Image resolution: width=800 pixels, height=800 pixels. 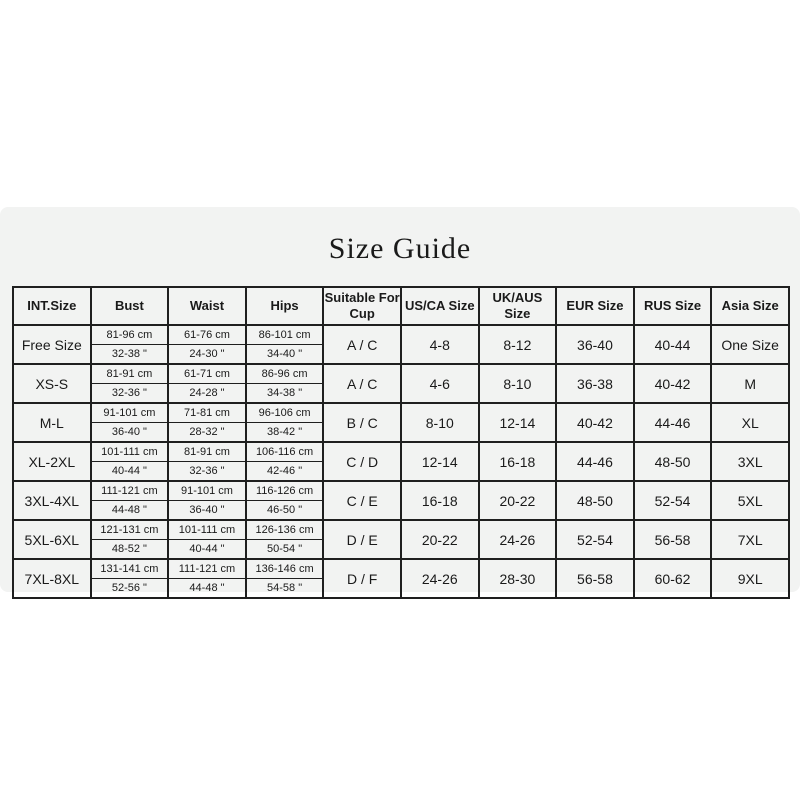 What do you see at coordinates (750, 422) in the screenshot?
I see `asia-size-cell: XL` at bounding box center [750, 422].